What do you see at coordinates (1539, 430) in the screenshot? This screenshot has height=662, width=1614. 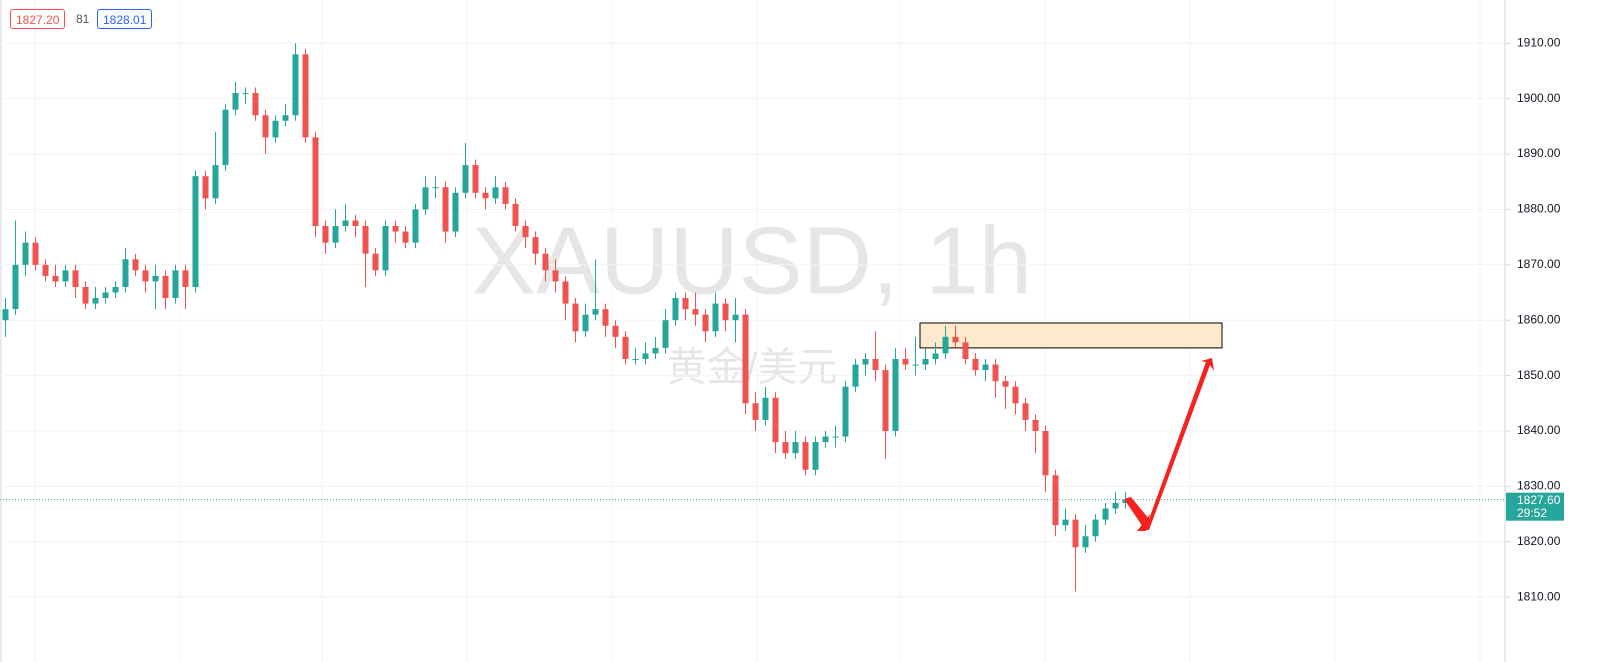 I see `y-tick-label: 1840.00` at bounding box center [1539, 430].